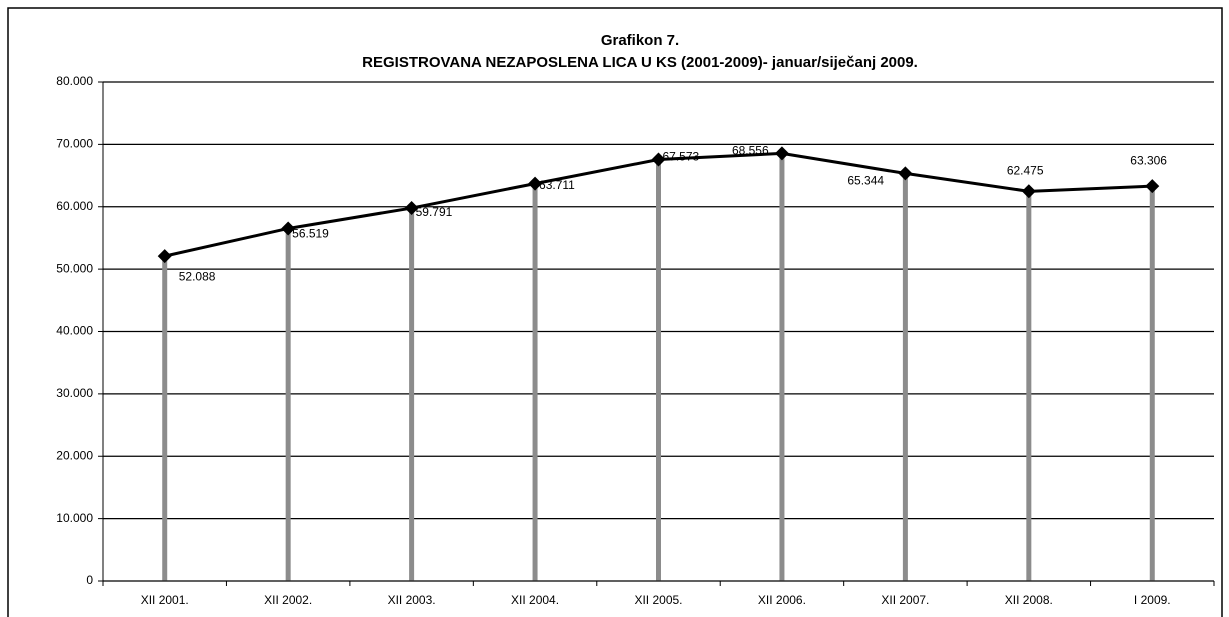 This screenshot has height=617, width=1229. I want to click on y-tick-label: 0, so click(89, 580).